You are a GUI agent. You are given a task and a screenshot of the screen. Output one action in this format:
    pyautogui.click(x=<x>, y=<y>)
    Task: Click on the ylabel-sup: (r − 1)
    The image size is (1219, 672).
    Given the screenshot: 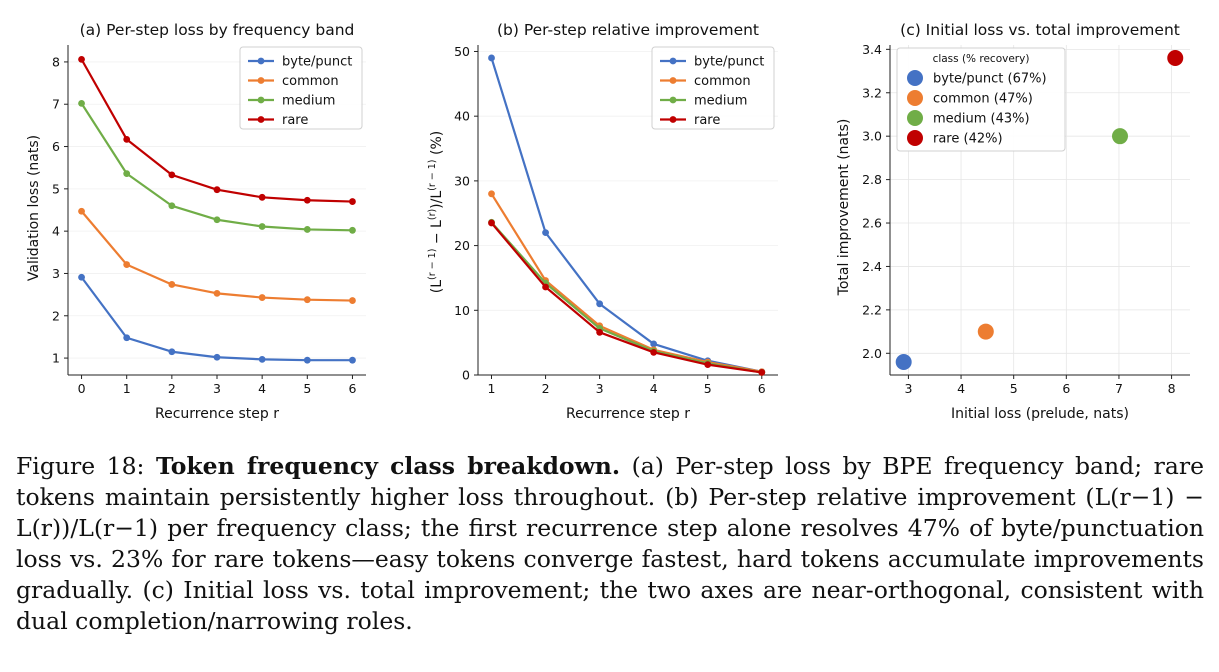 What is the action you would take?
    pyautogui.click(x=432, y=264)
    